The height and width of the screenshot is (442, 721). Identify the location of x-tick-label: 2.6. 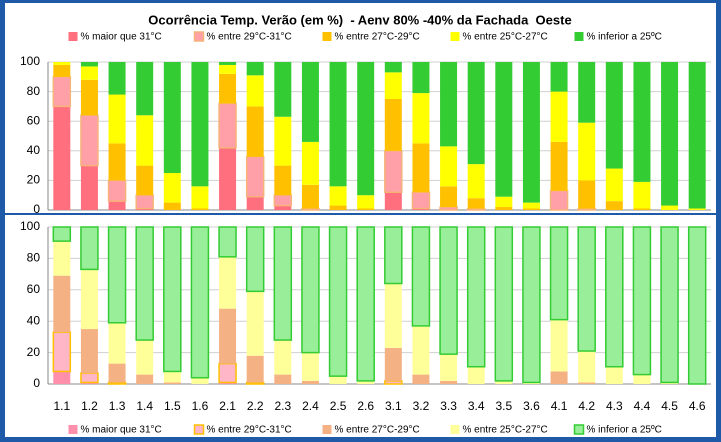
(365, 406).